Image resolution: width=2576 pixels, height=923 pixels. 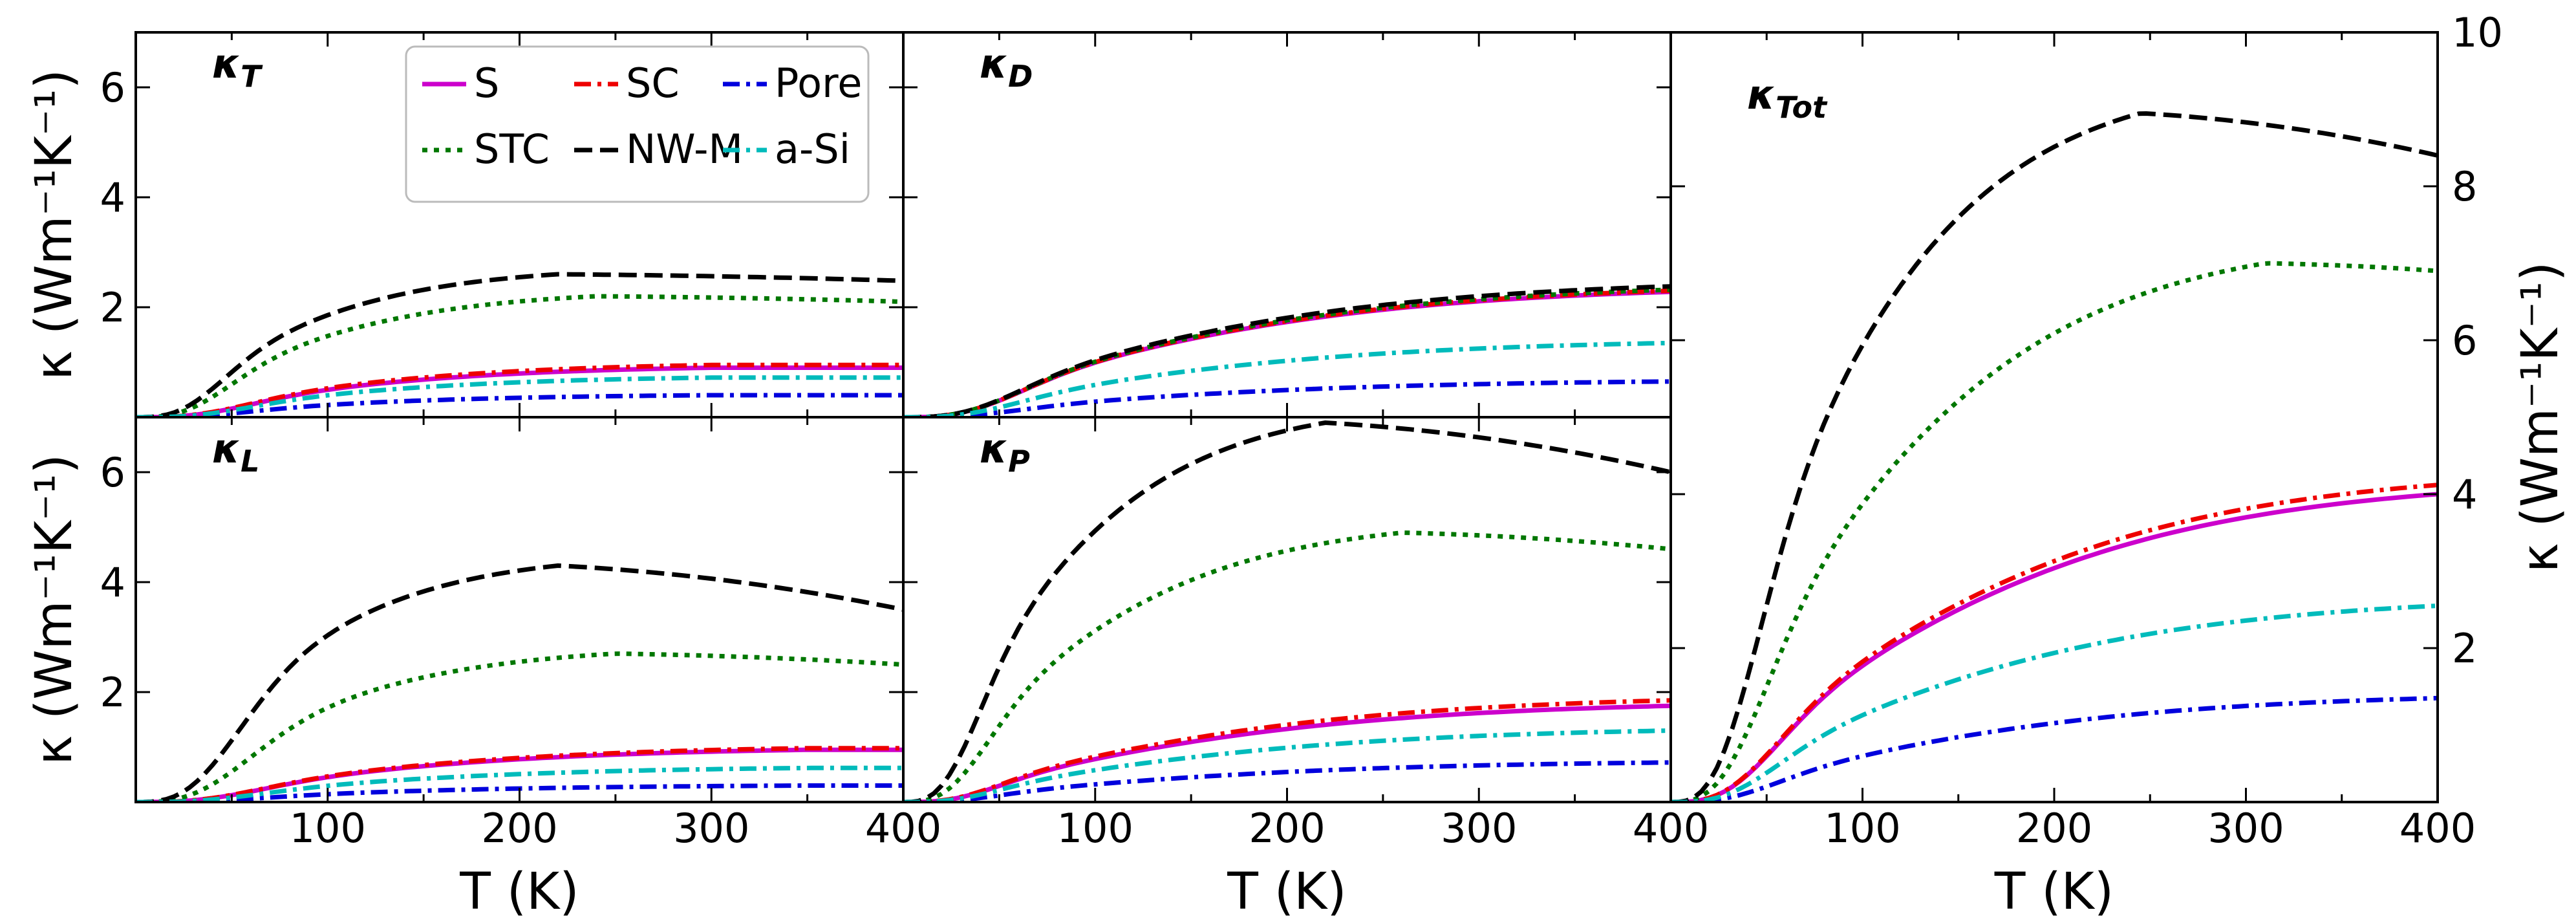 I want to click on panel-kD: κD, so click(x=1287, y=224).